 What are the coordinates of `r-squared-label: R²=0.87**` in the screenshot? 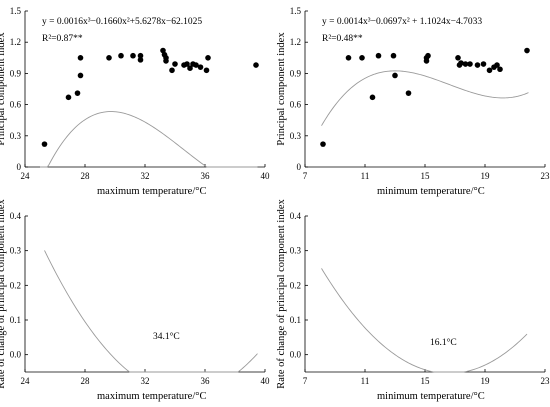 It's located at (62, 39).